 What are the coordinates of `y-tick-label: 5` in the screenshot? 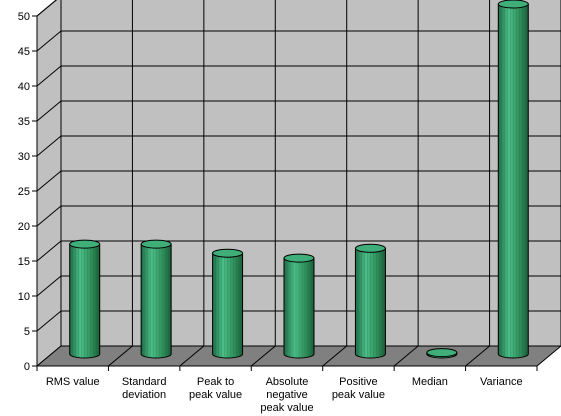 It's located at (27, 332).